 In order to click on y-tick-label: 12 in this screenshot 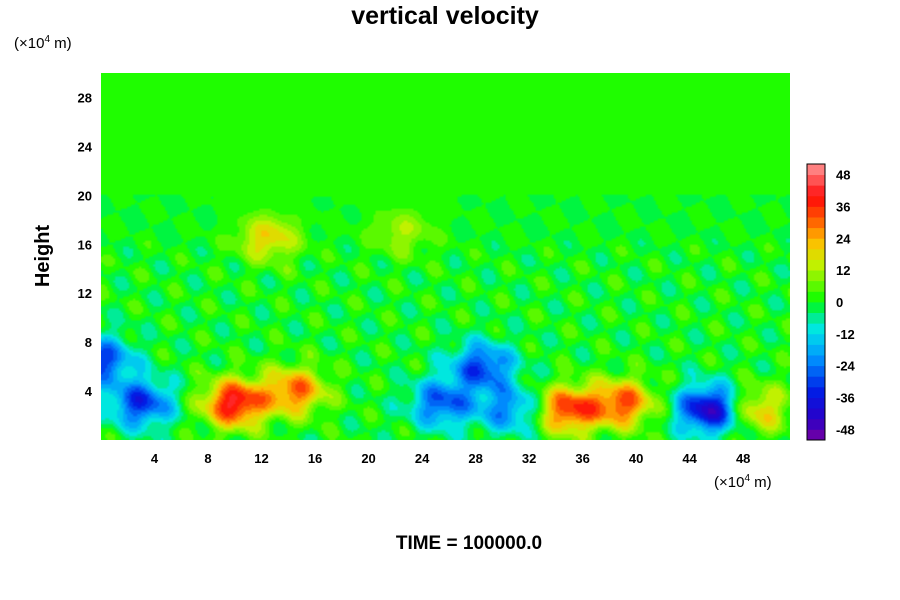, I will do `click(85, 293)`.